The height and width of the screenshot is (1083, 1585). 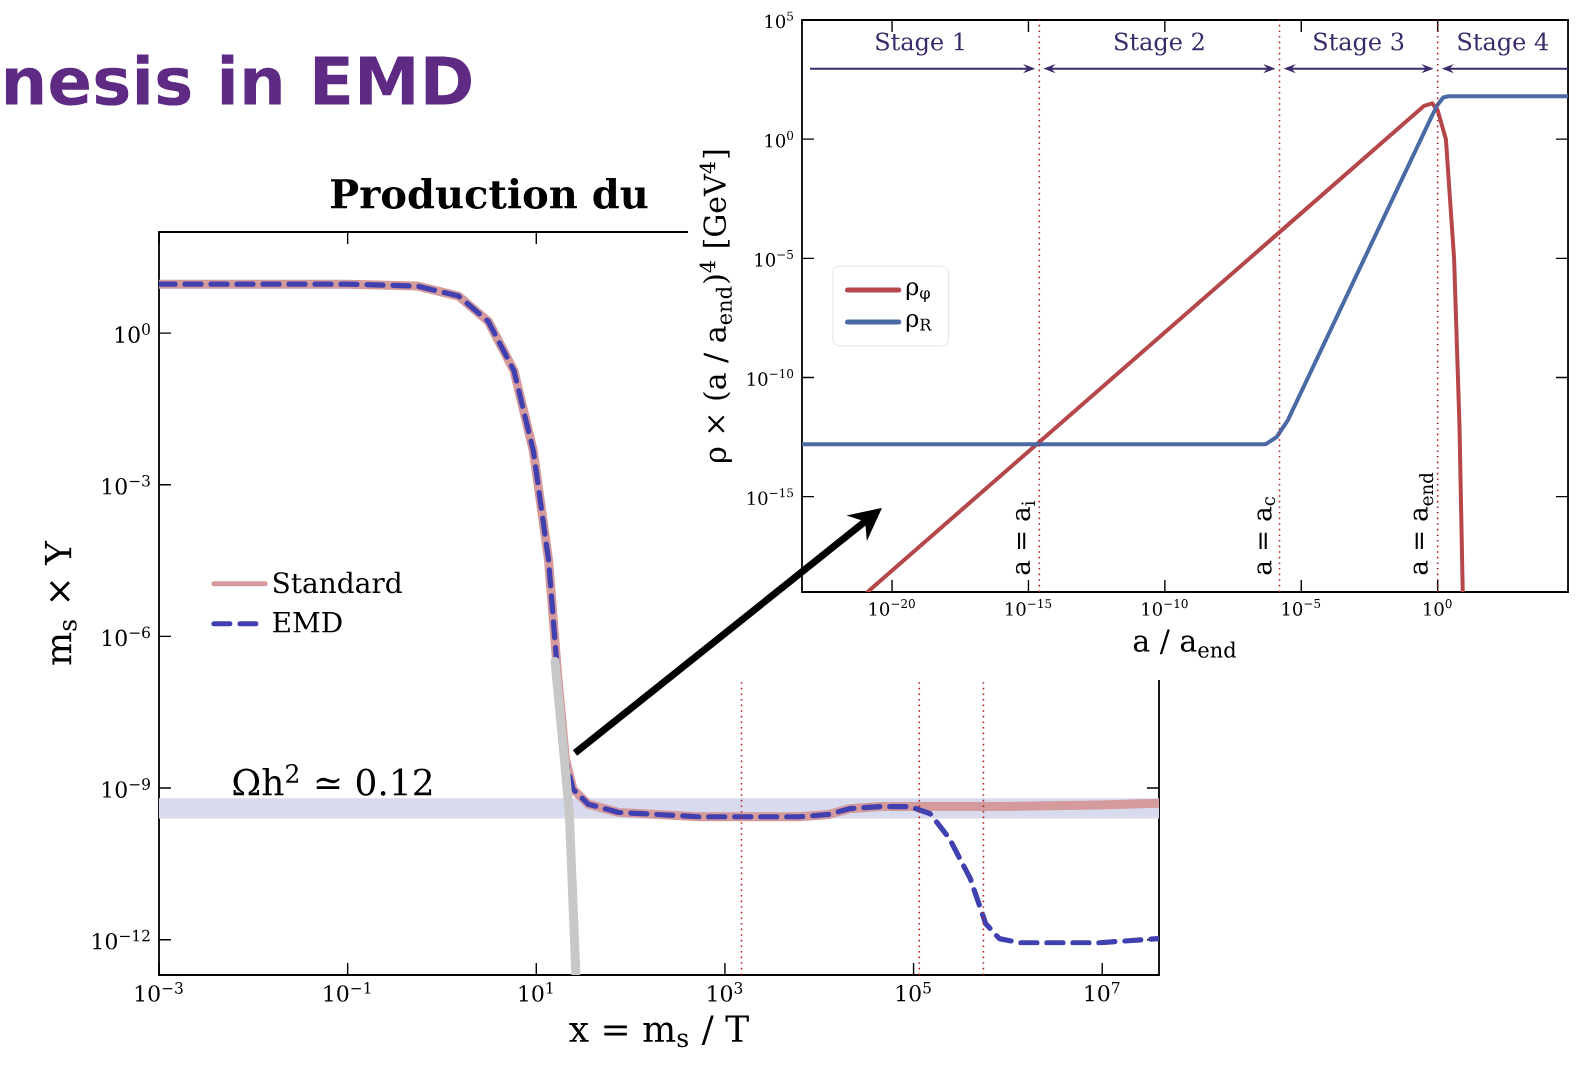 What do you see at coordinates (126, 484) in the screenshot?
I see `y-tick-label: 10$^{−3}$` at bounding box center [126, 484].